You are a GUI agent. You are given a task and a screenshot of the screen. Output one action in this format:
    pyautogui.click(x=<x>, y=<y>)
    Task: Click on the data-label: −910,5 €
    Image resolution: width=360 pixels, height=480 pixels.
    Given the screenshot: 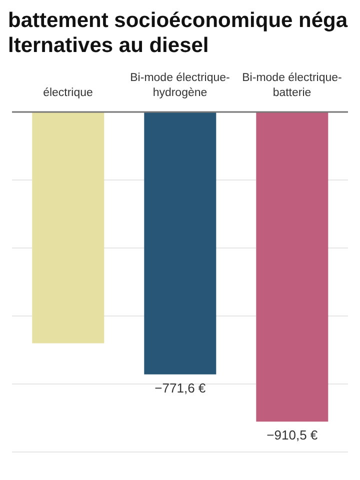 What is the action you would take?
    pyautogui.click(x=292, y=435)
    